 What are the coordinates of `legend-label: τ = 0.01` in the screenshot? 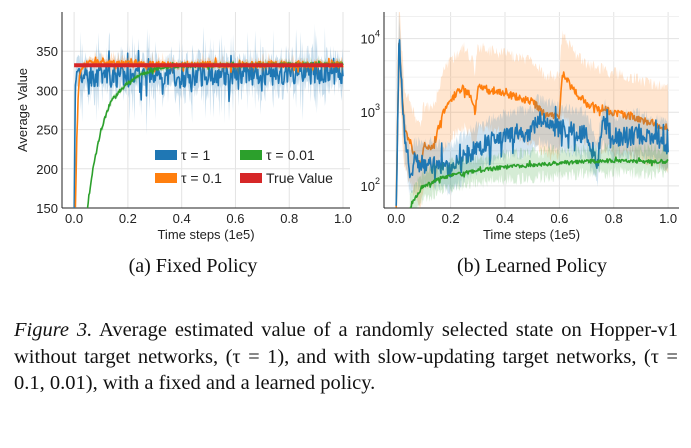 It's located at (290, 155).